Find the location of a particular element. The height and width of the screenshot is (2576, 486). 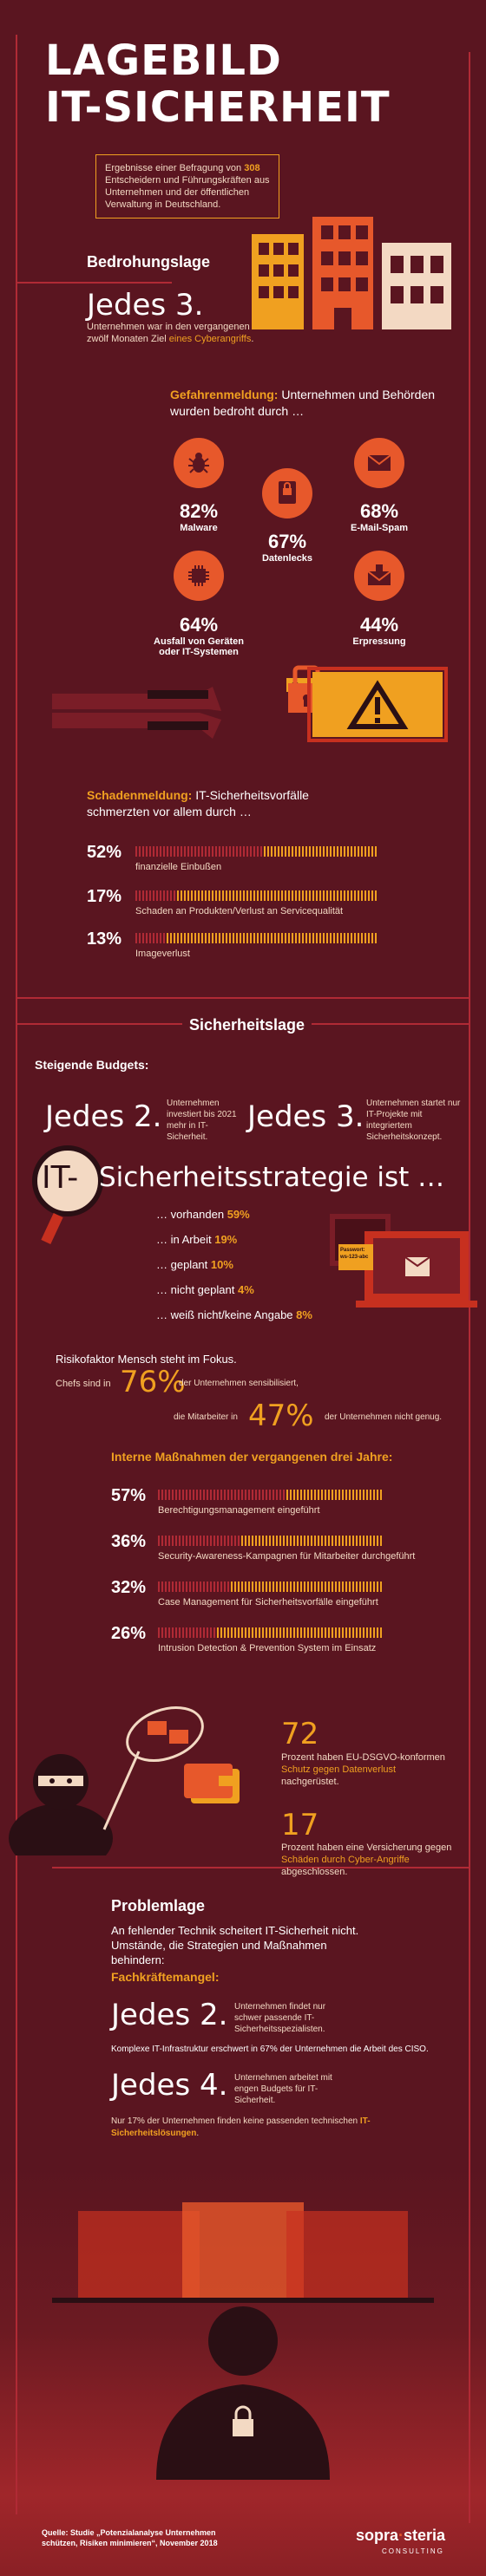

threat-label-dataleak: Datenlecks is located at coordinates (287, 558).